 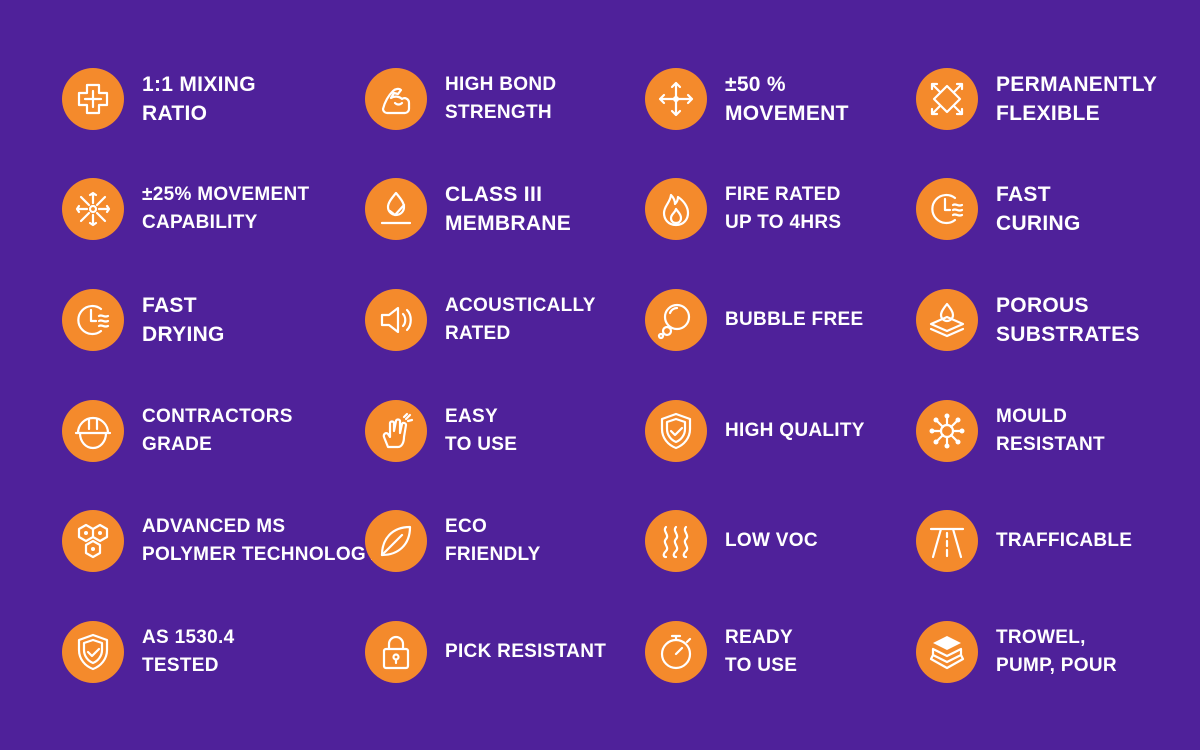 What do you see at coordinates (183, 320) in the screenshot?
I see `feature-label: FAST DRYING` at bounding box center [183, 320].